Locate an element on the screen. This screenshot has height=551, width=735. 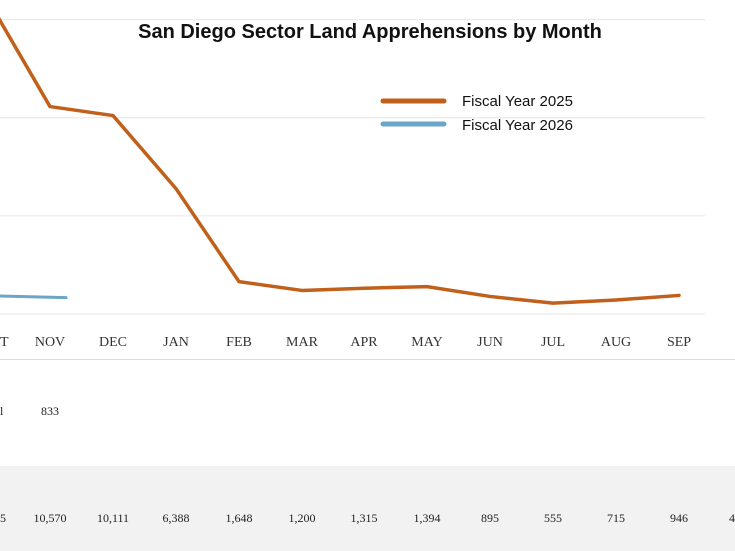
legend: Fiscal Year 2025 Fiscal Year 2026 is located at coordinates (476, 113).